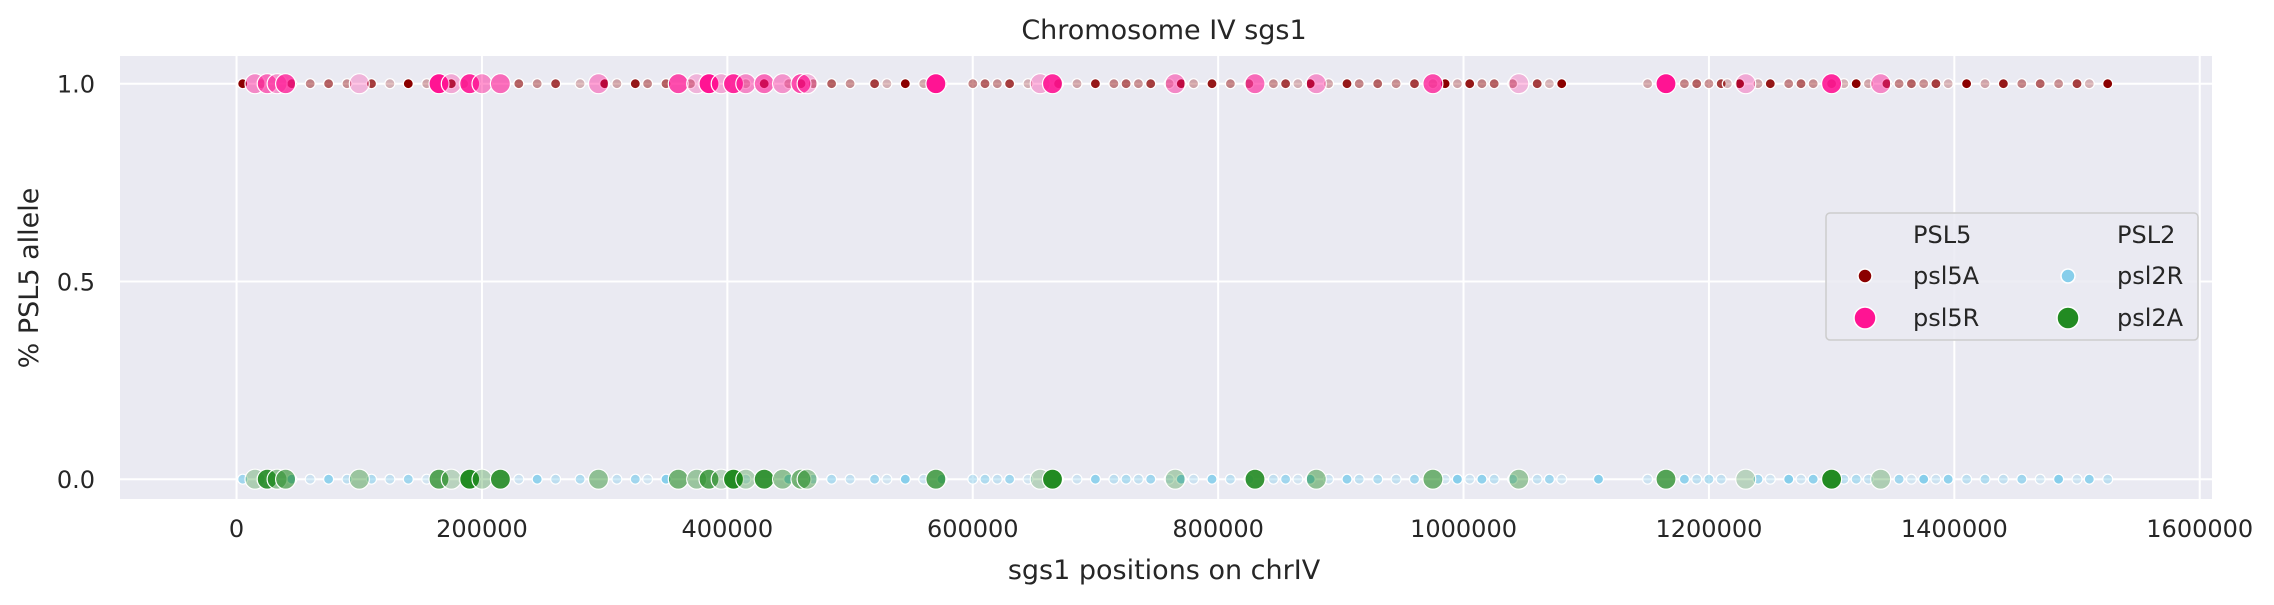 Image resolution: width=2274 pixels, height=605 pixels. Describe the element at coordinates (2146, 235) in the screenshot. I see `legend-title-psl2: PSL2` at that location.